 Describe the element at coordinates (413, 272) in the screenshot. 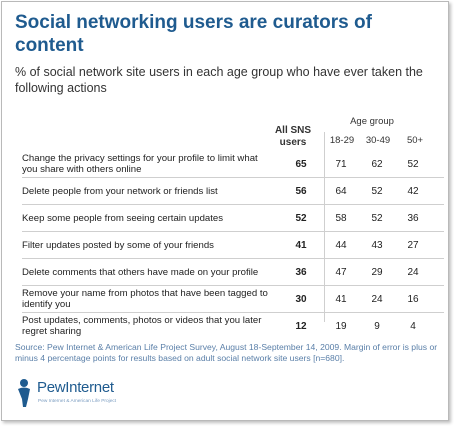

I see `cell-50-plus: 24` at that location.